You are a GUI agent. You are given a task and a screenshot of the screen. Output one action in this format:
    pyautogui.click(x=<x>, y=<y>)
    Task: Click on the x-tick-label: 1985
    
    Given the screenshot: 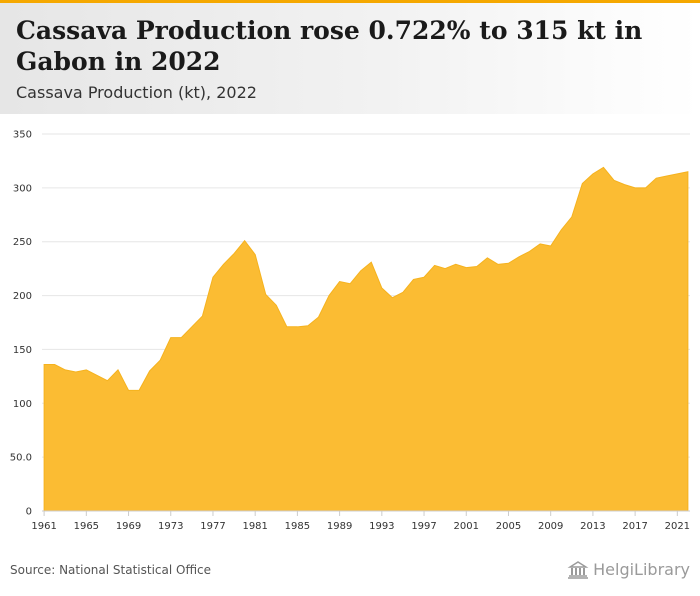 What is the action you would take?
    pyautogui.click(x=297, y=526)
    